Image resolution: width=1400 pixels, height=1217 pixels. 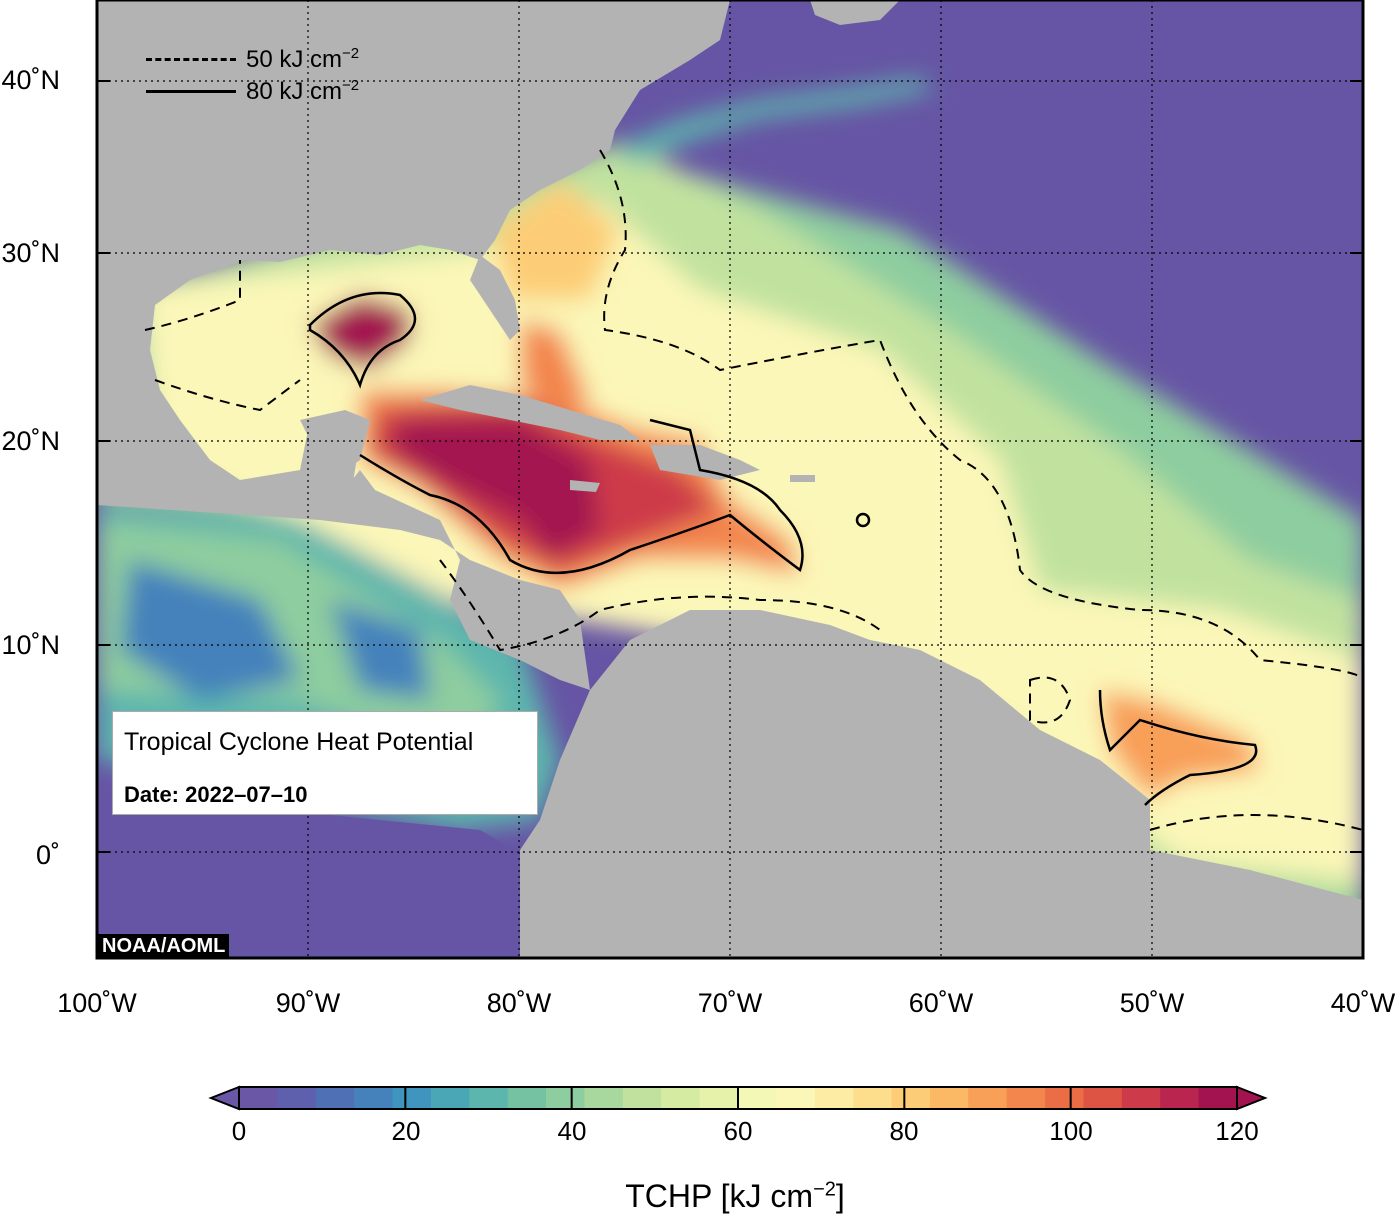 I want to click on hispaniola, so click(x=705, y=462).